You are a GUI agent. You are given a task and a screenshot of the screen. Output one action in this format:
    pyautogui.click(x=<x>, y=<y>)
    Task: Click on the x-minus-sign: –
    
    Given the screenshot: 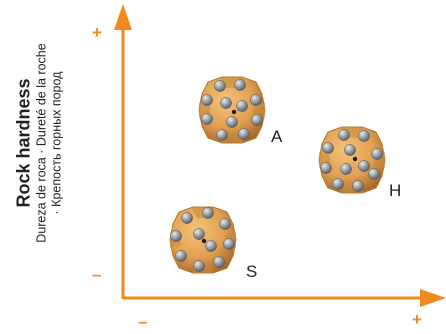 What is the action you would take?
    pyautogui.click(x=143, y=321)
    